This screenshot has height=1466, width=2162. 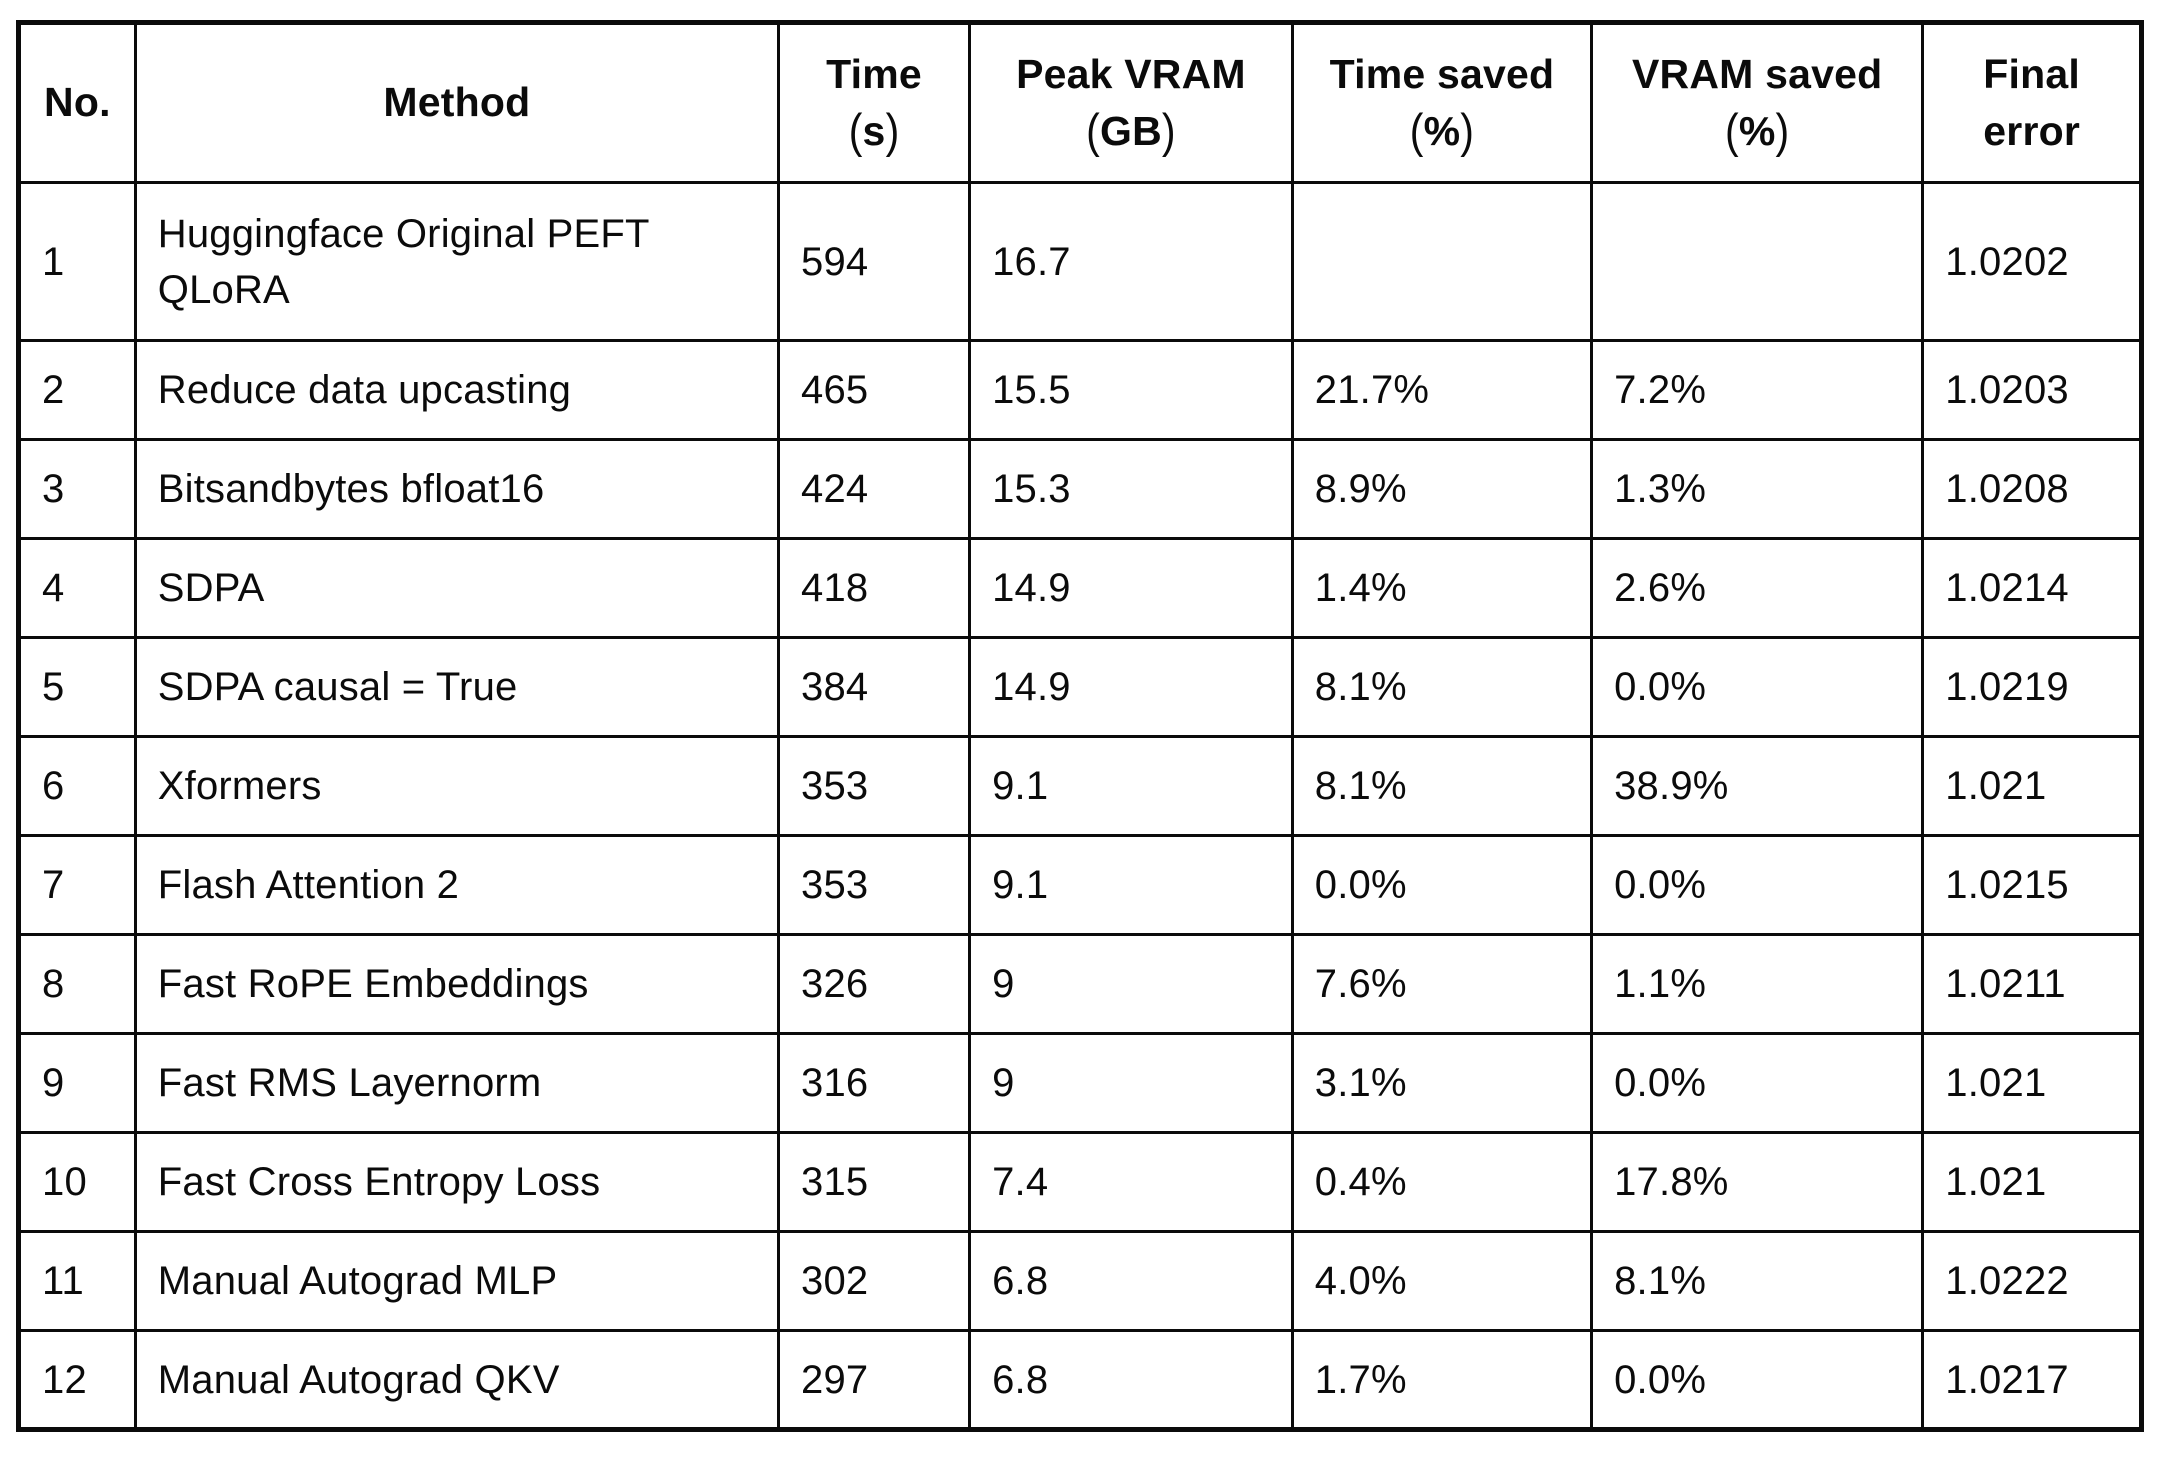 I want to click on cell-method: Reduce data upcasting, so click(x=457, y=390).